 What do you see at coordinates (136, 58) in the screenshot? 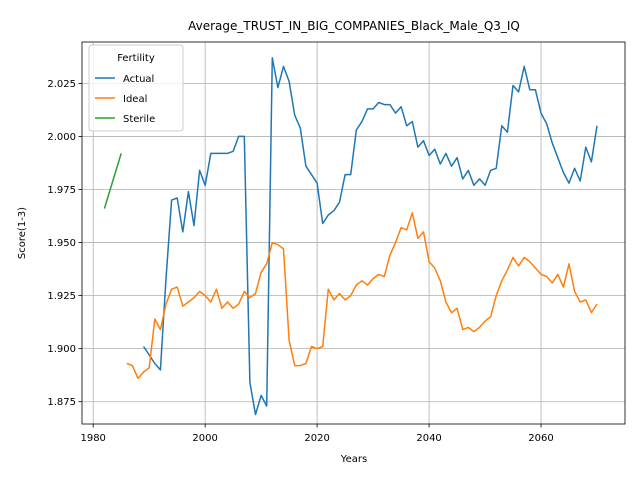
I see `legend-title: Fertility` at bounding box center [136, 58].